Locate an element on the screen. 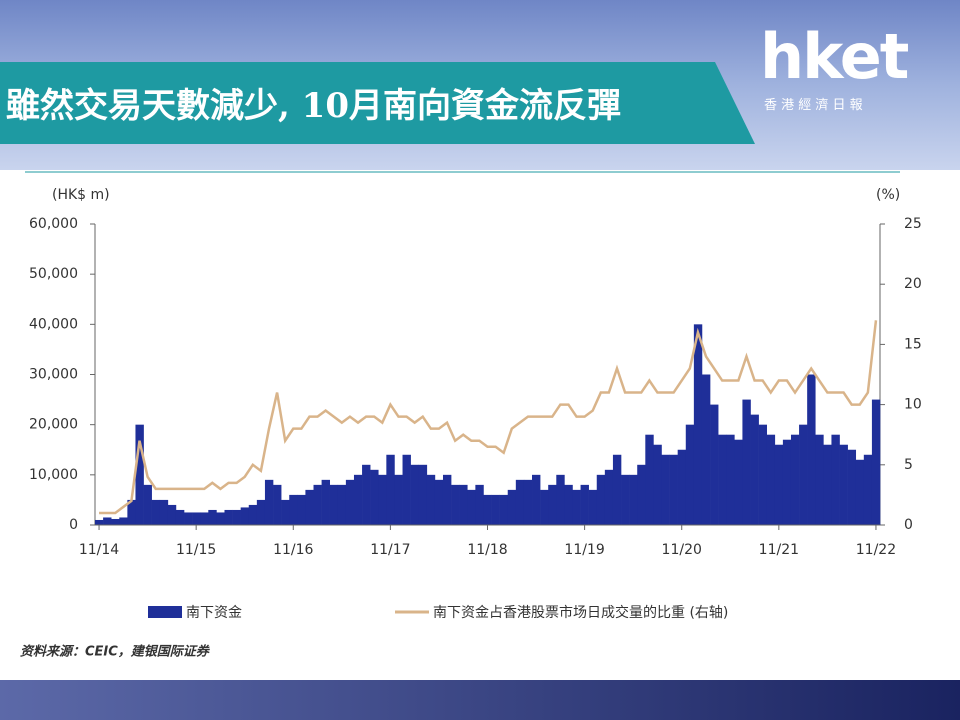 This screenshot has height=720, width=960. x-tick-label: 11/16 is located at coordinates (293, 550).